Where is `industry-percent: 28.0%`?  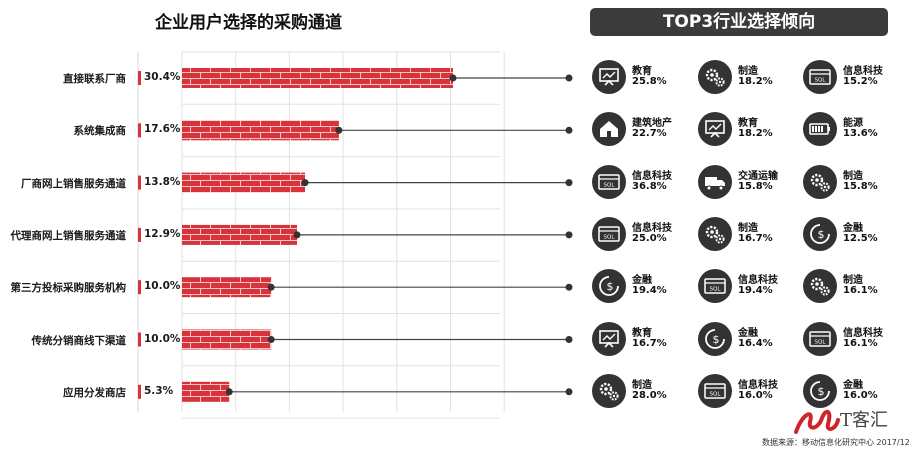 industry-percent: 28.0% is located at coordinates (649, 395).